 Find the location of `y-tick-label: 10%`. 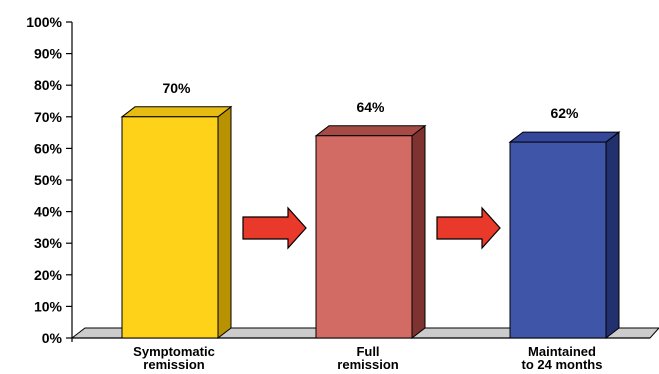

y-tick-label: 10% is located at coordinates (48, 306).